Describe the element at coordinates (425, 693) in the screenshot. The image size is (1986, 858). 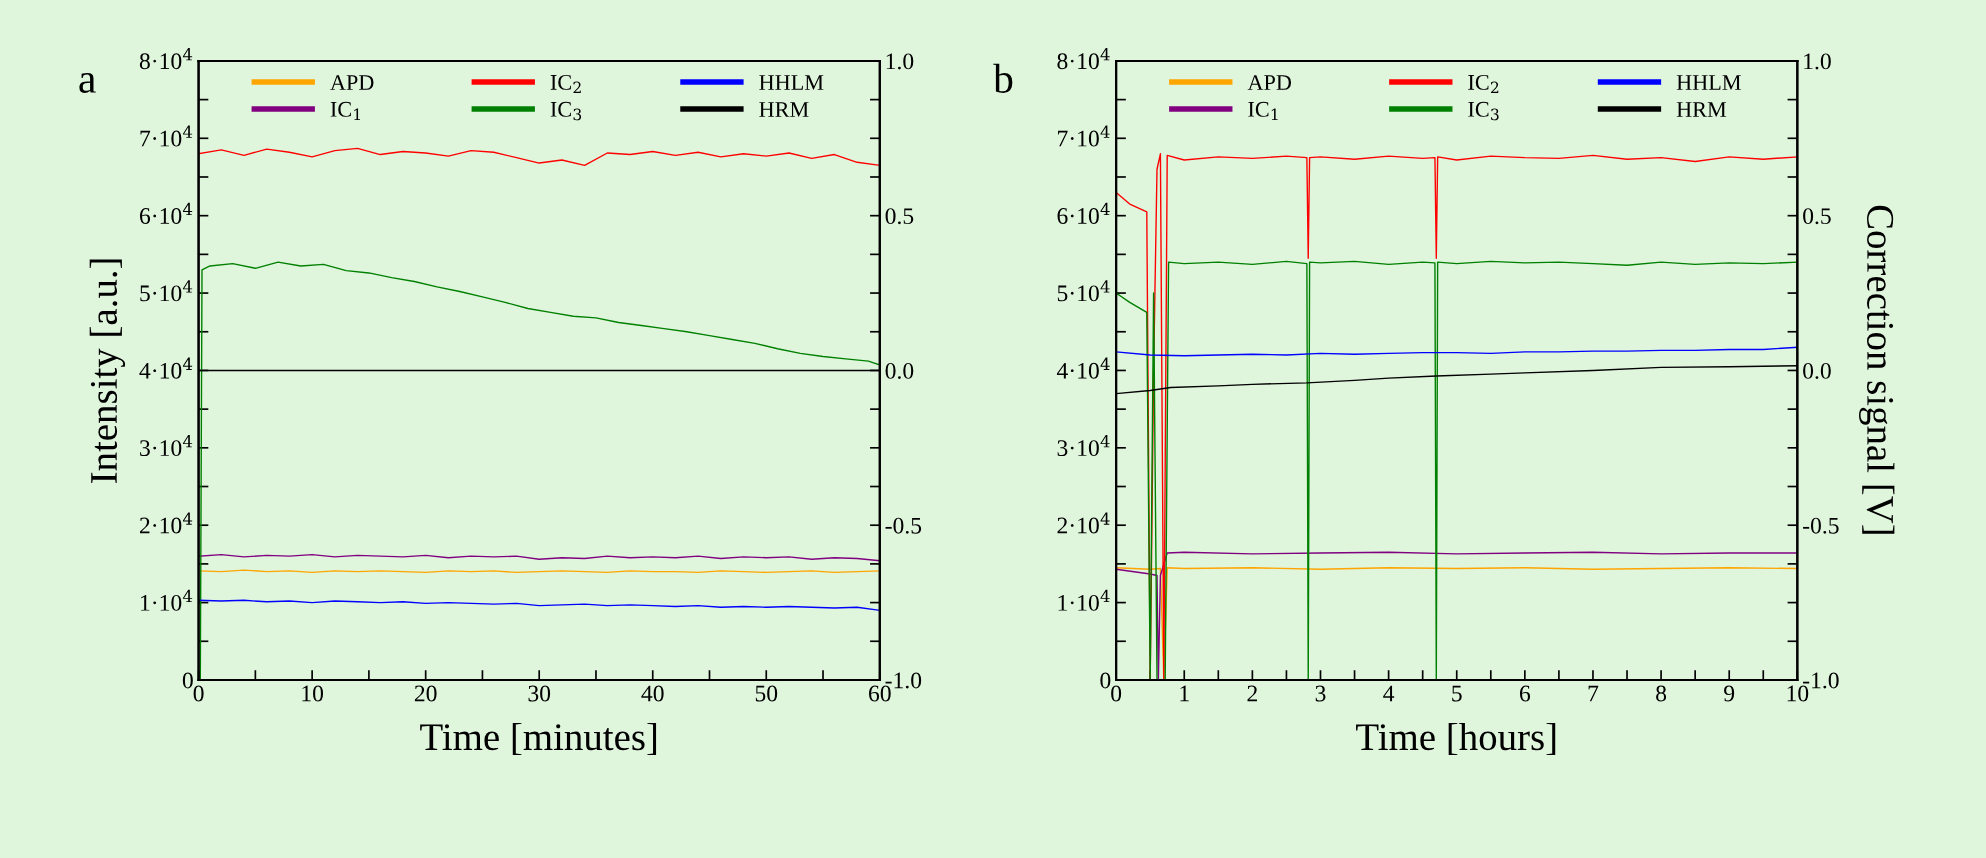
I see `x-tick-label: 20` at that location.